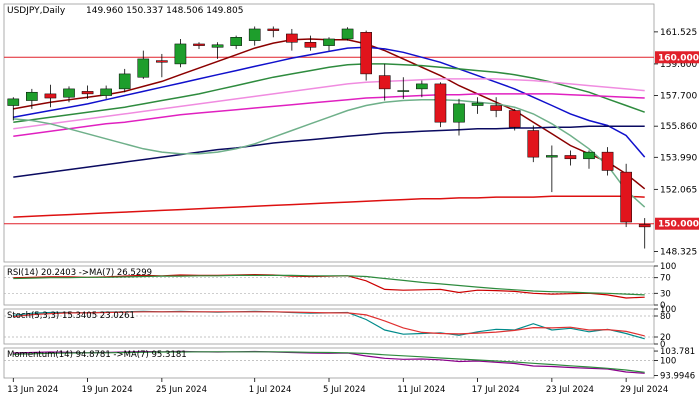 The image size is (700, 404). Describe the element at coordinates (665, 317) in the screenshot. I see `indicator-1-tick-label-1: 80` at that location.